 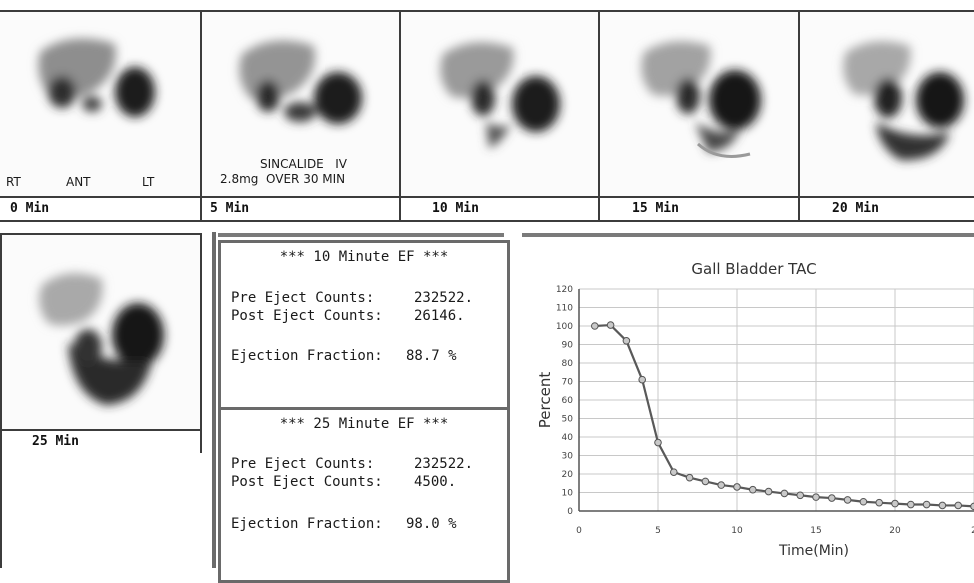 What do you see at coordinates (579, 531) in the screenshot?
I see `x-tick-label: 0` at bounding box center [579, 531].